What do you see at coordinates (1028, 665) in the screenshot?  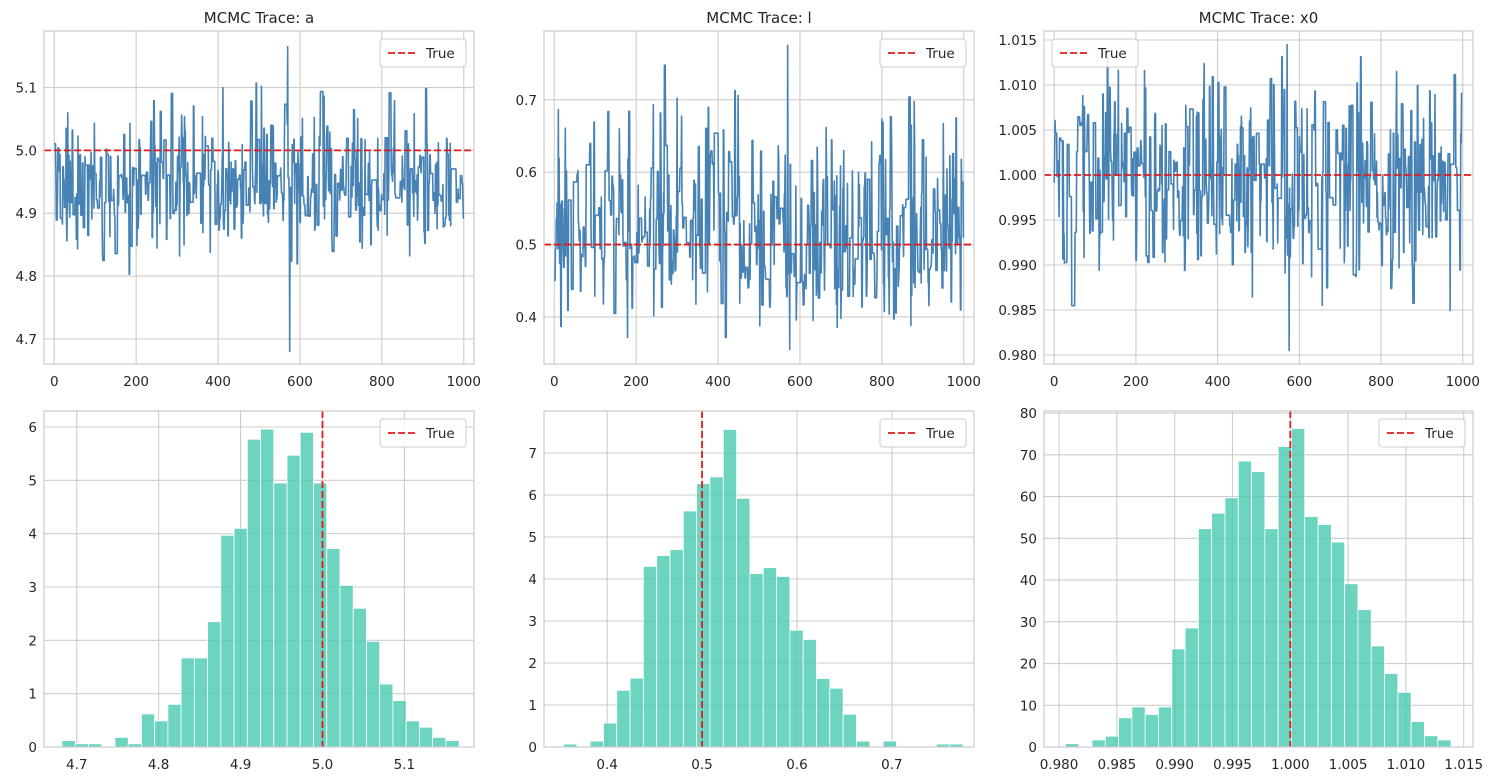 I see `y-tick-label: 20` at bounding box center [1028, 665].